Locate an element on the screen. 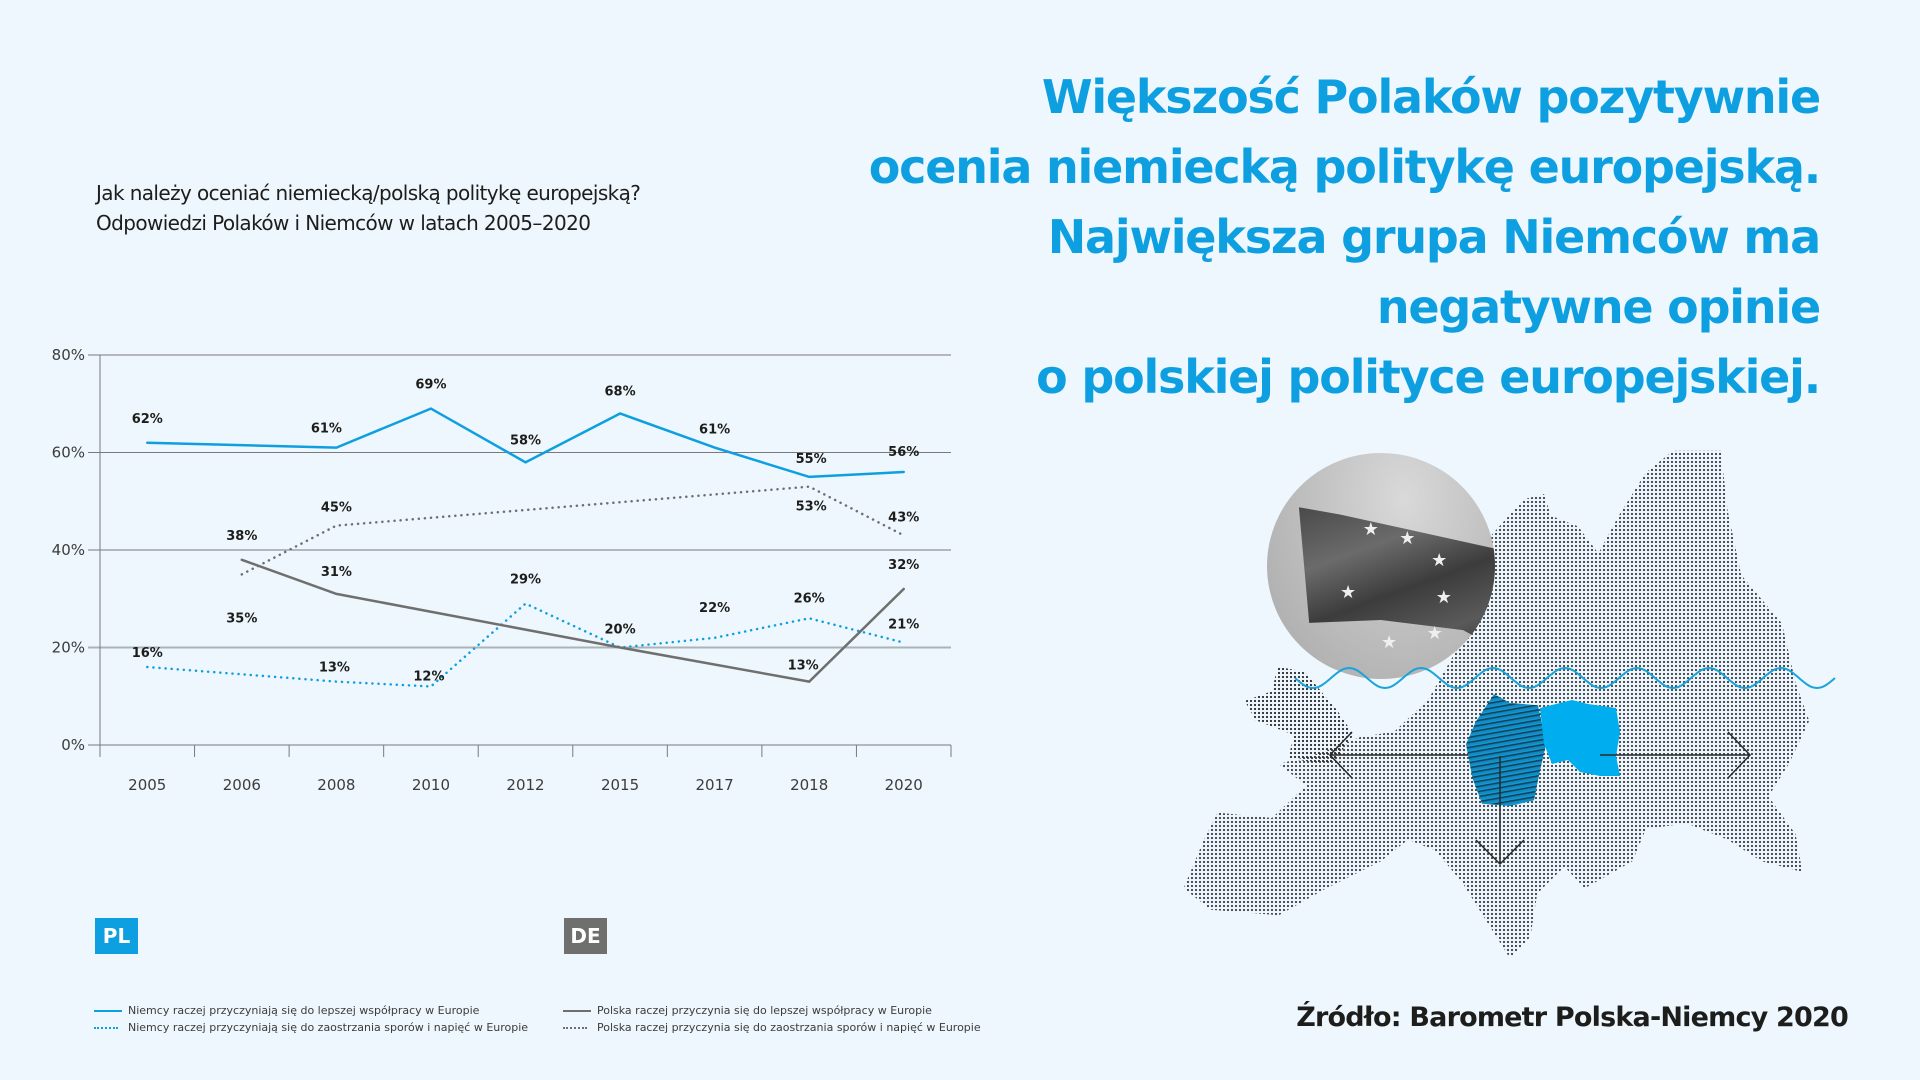 This screenshot has height=1080, width=1920. x-tick-label: 2020 is located at coordinates (904, 785).